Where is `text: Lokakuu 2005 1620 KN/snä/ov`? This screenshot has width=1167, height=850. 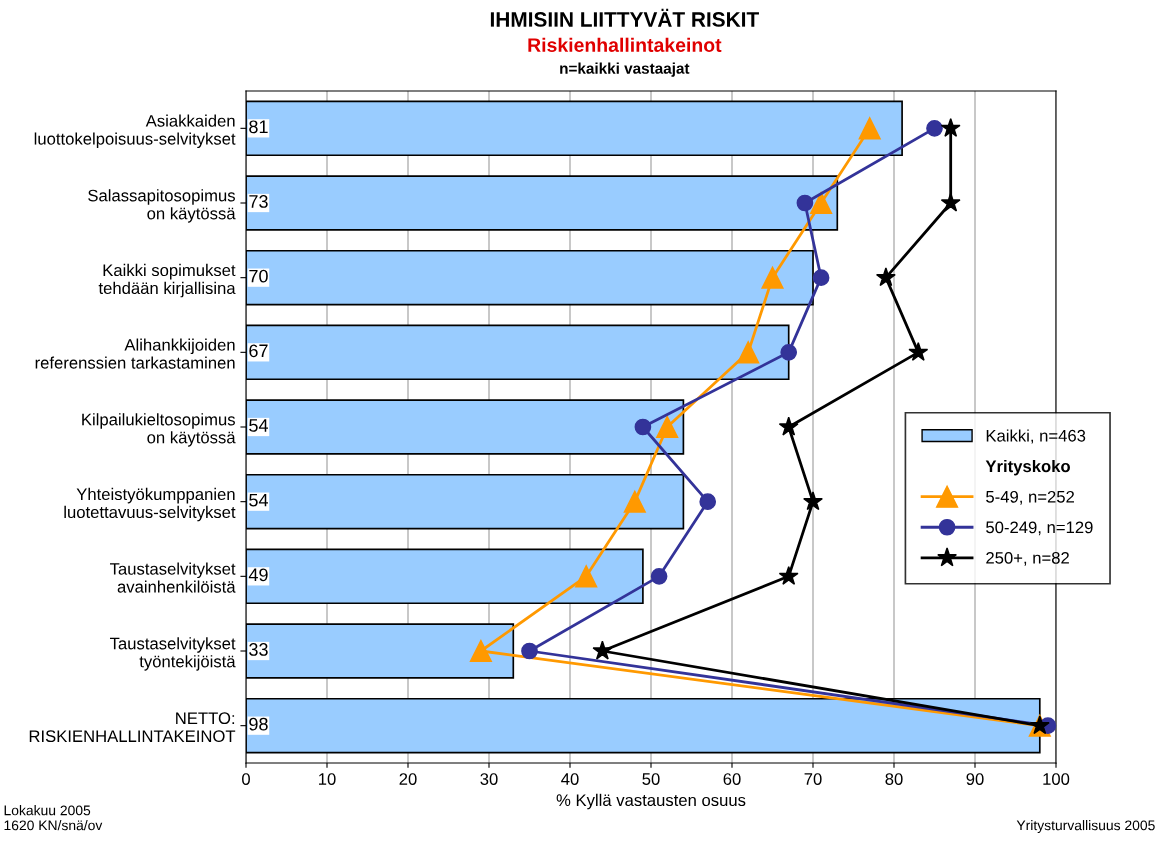
text: Lokakuu 2005 1620 KN/snä/ov is located at coordinates (53, 818).